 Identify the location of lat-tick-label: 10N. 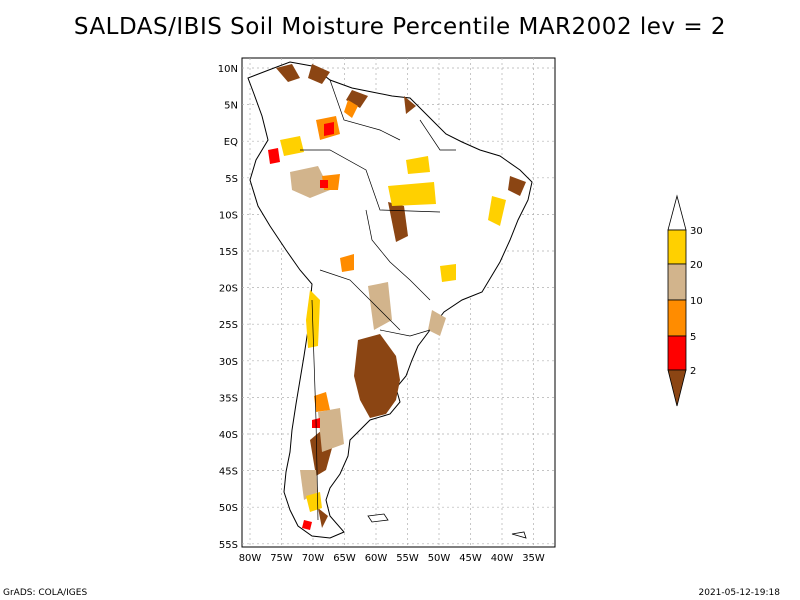
(228, 69).